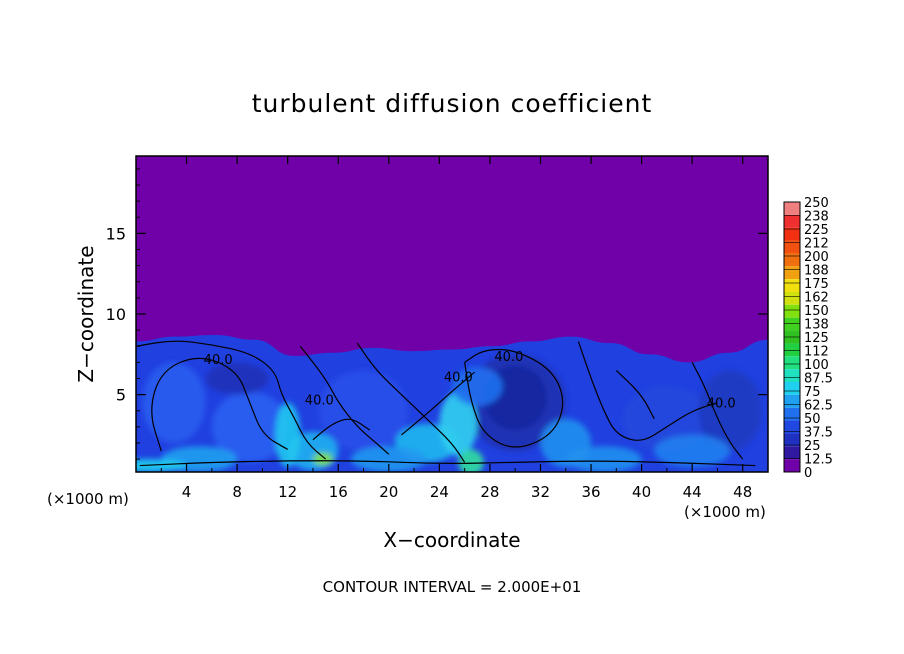 Image resolution: width=904 pixels, height=654 pixels. Describe the element at coordinates (812, 392) in the screenshot. I see `colorbar-tick-label: 75` at that location.